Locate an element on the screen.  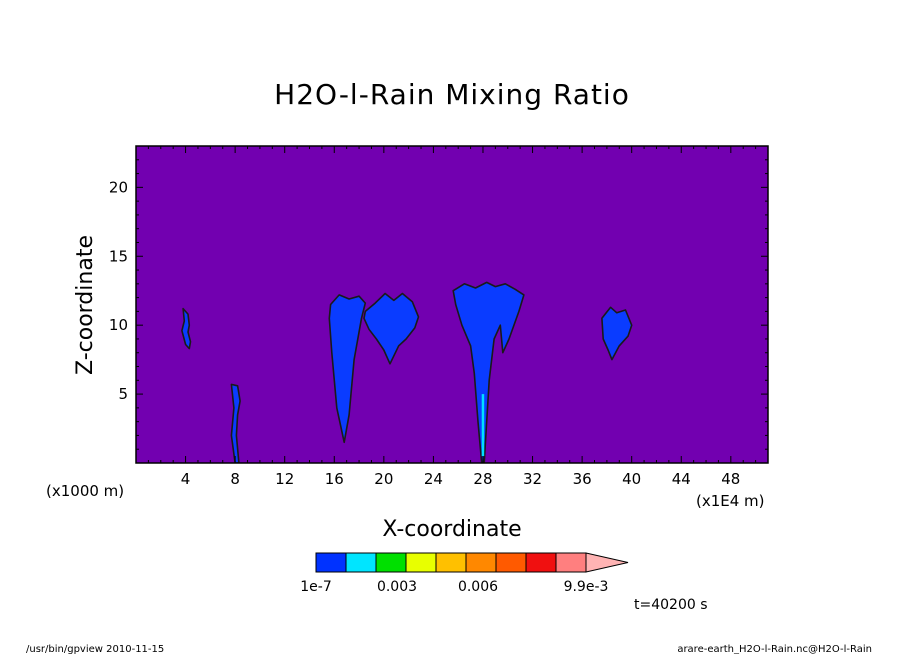
footer-left: /usr/bin/gpview 2010-11-15 is located at coordinates (95, 649).